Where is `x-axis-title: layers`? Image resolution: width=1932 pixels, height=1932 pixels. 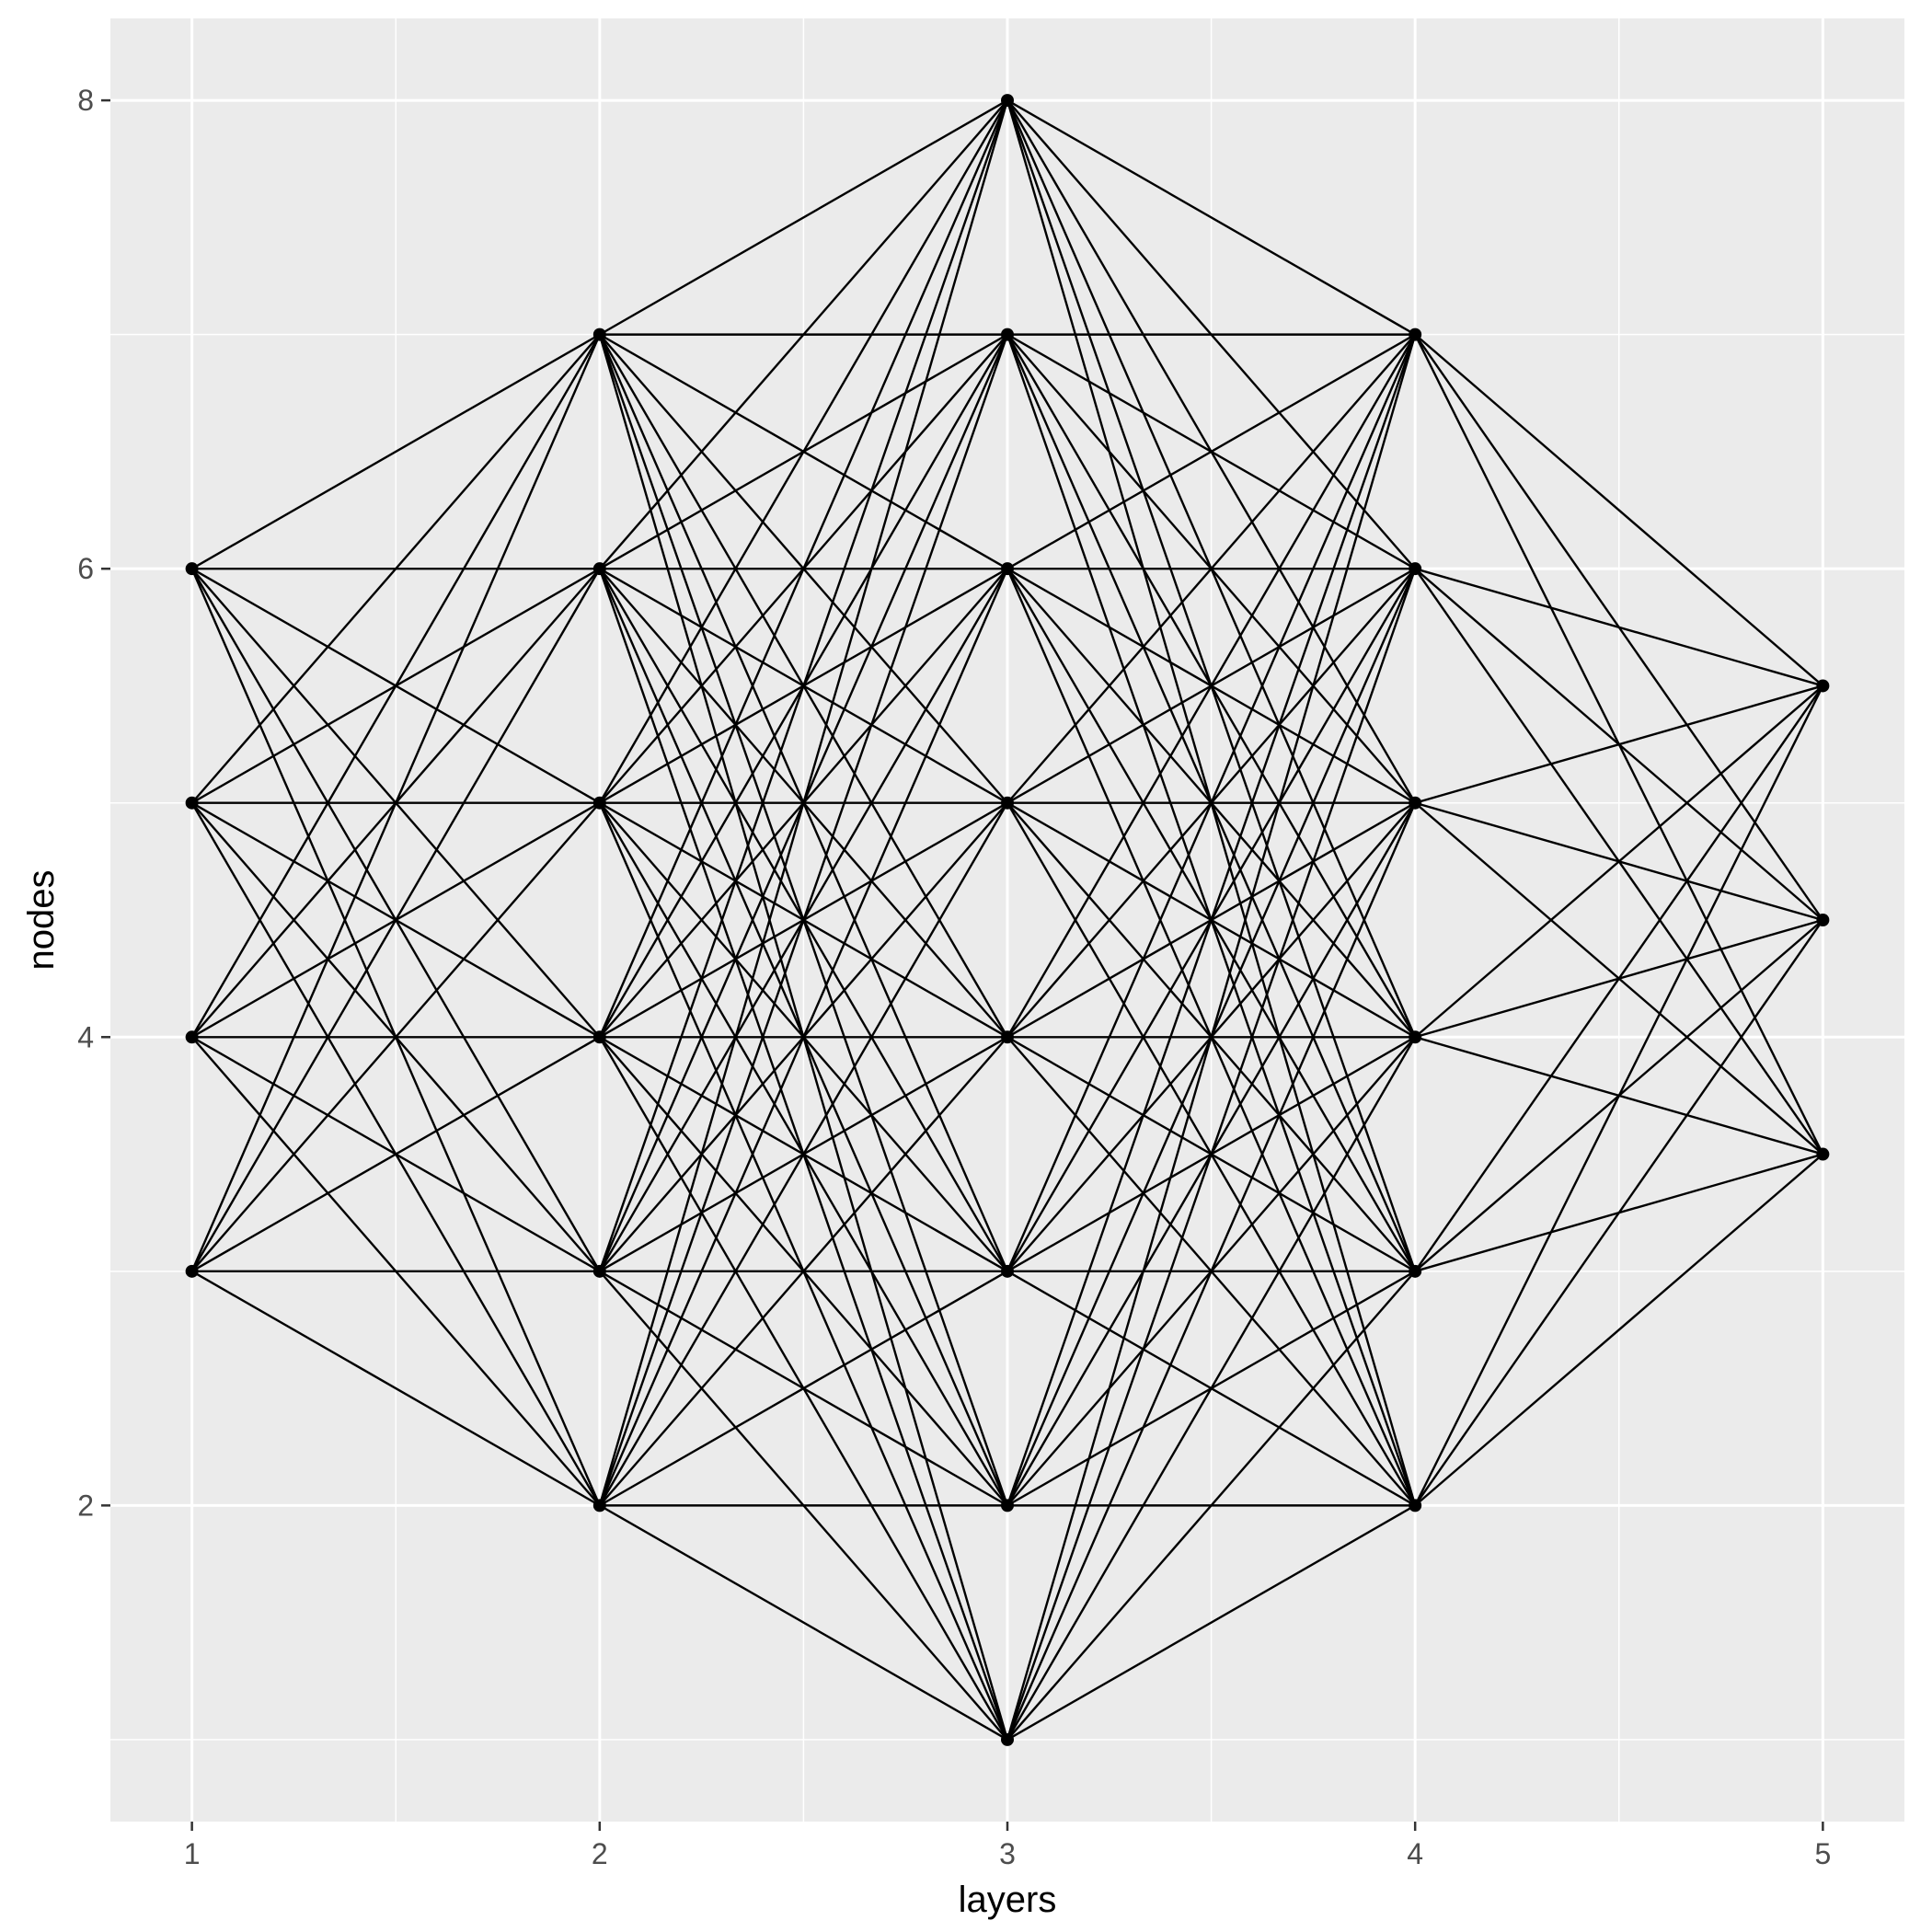
x-axis-title: layers is located at coordinates (1008, 1900).